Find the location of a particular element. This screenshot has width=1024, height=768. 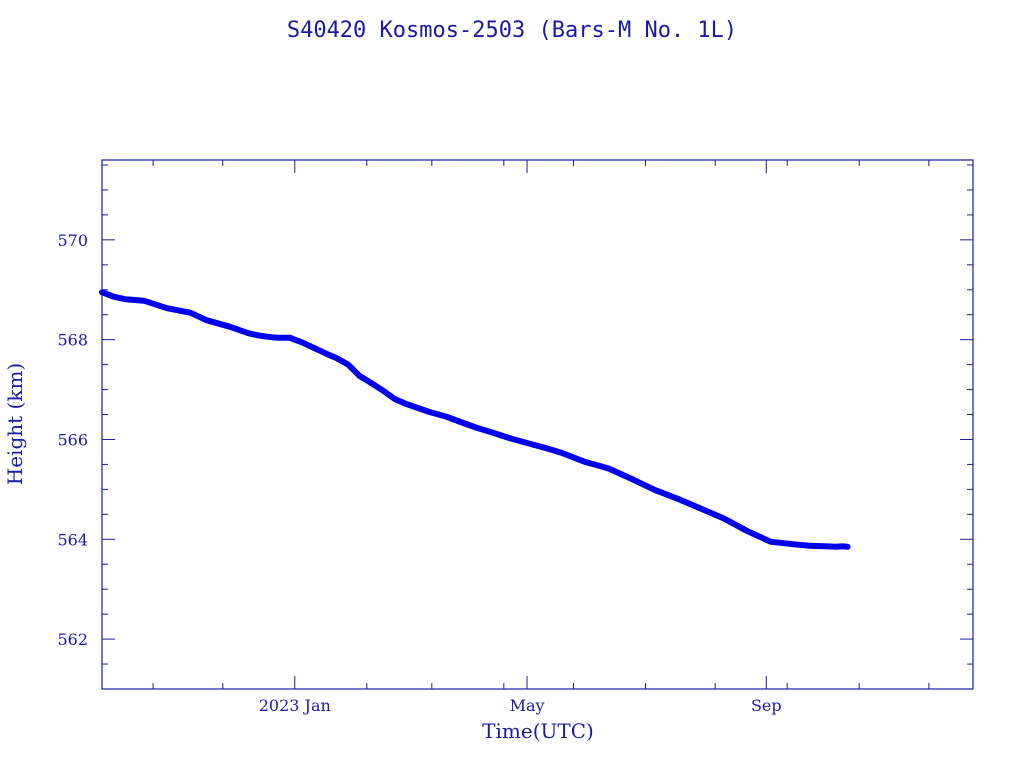

y-tick-label: 570 is located at coordinates (72, 240).